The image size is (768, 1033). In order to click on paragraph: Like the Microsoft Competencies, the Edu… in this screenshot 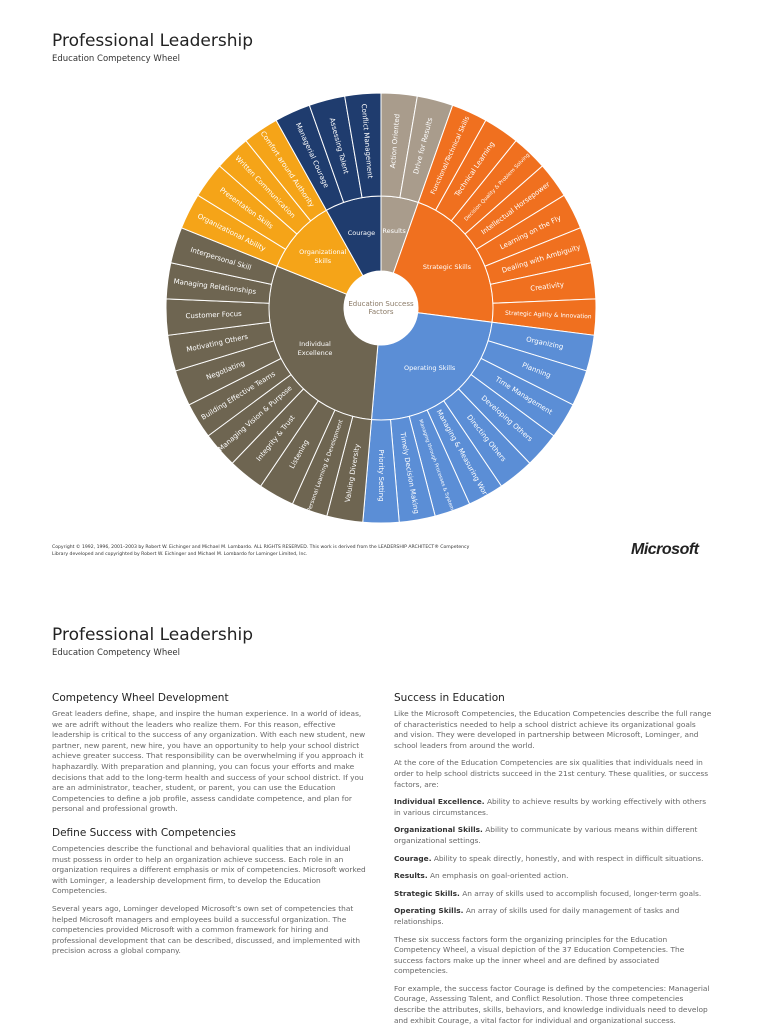, I will do `click(553, 729)`.